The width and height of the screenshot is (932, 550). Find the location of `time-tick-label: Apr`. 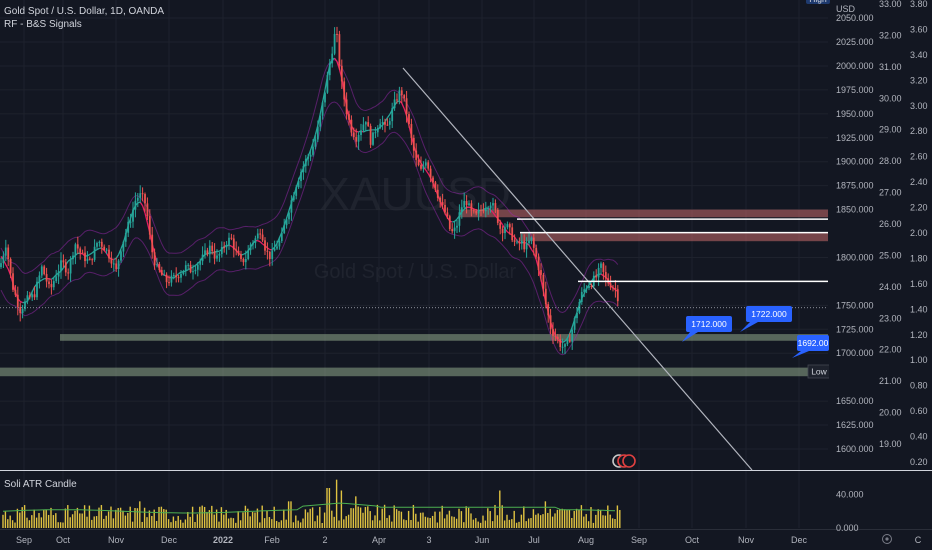

time-tick-label: Apr is located at coordinates (379, 540).